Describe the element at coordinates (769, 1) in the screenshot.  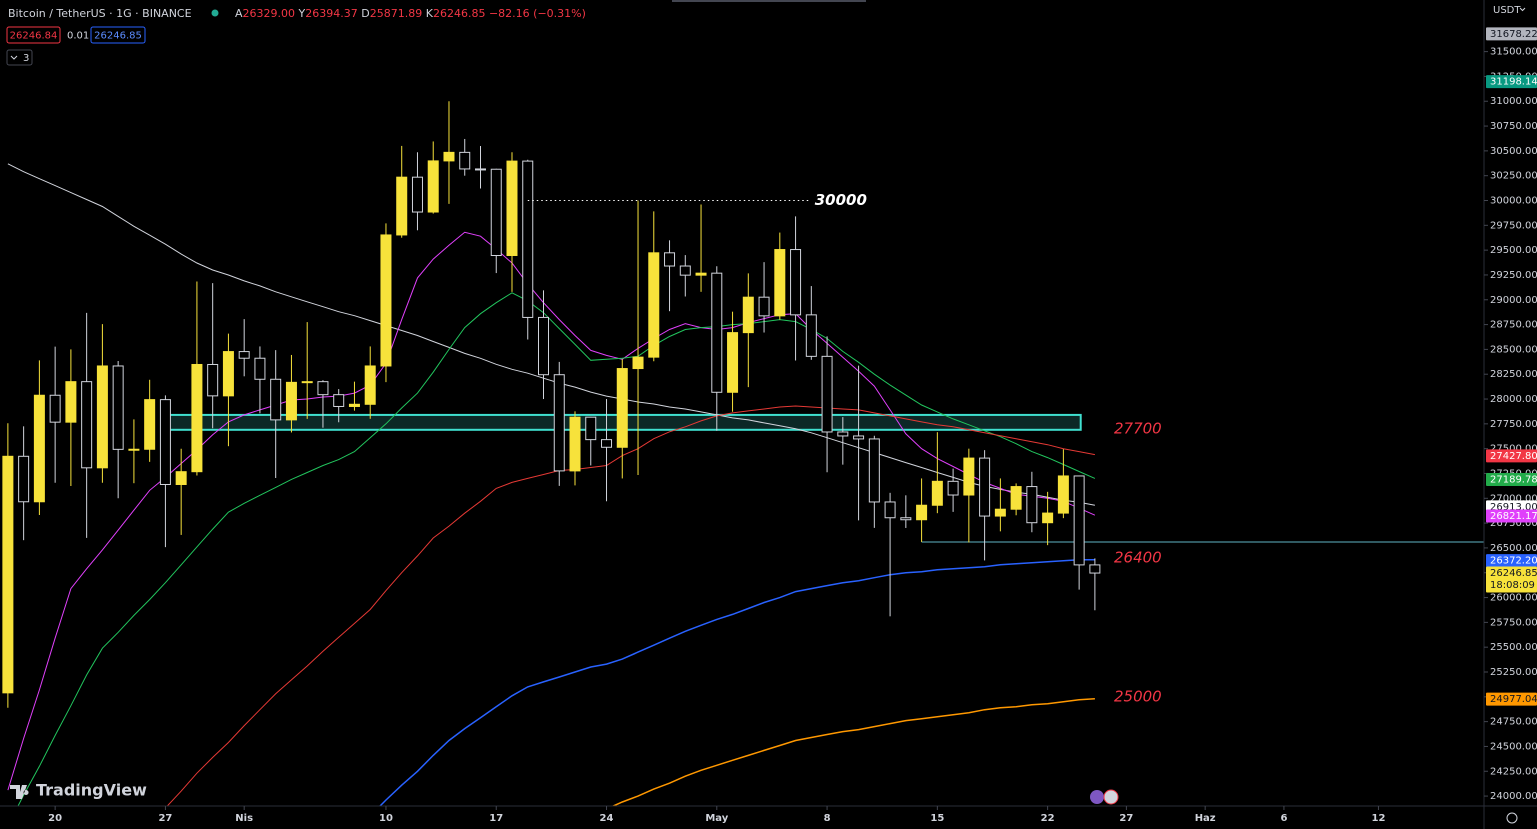
I see `top-handle` at that location.